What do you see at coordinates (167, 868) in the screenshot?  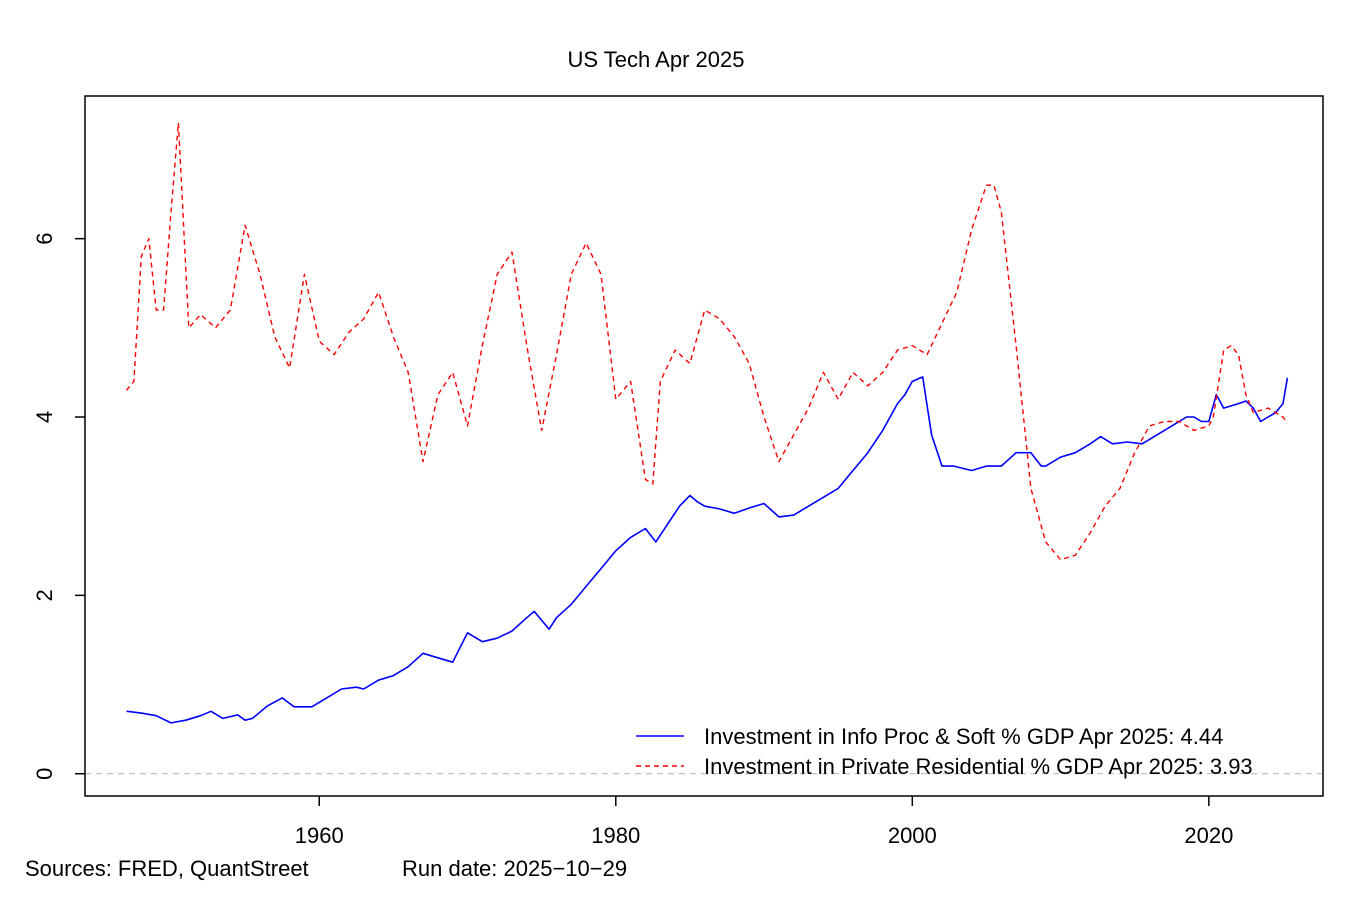 I see `footer-sources: Sources: FRED, QuantStreet` at bounding box center [167, 868].